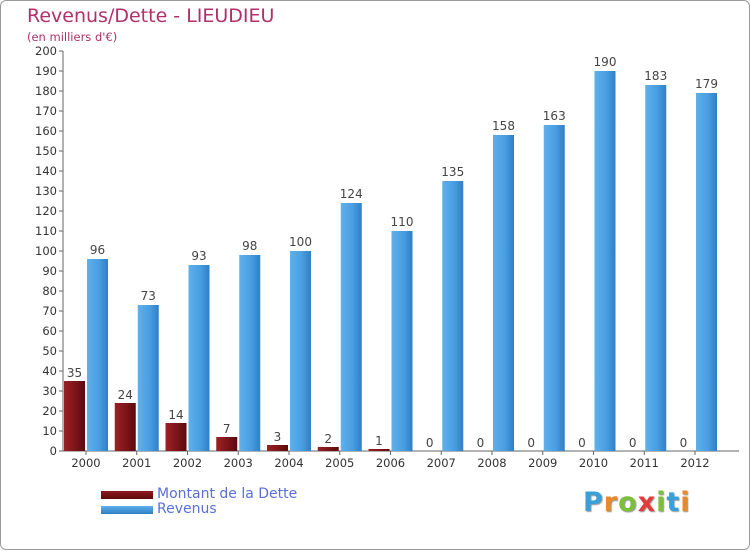  What do you see at coordinates (647, 502) in the screenshot?
I see `logo-letter: x` at bounding box center [647, 502].